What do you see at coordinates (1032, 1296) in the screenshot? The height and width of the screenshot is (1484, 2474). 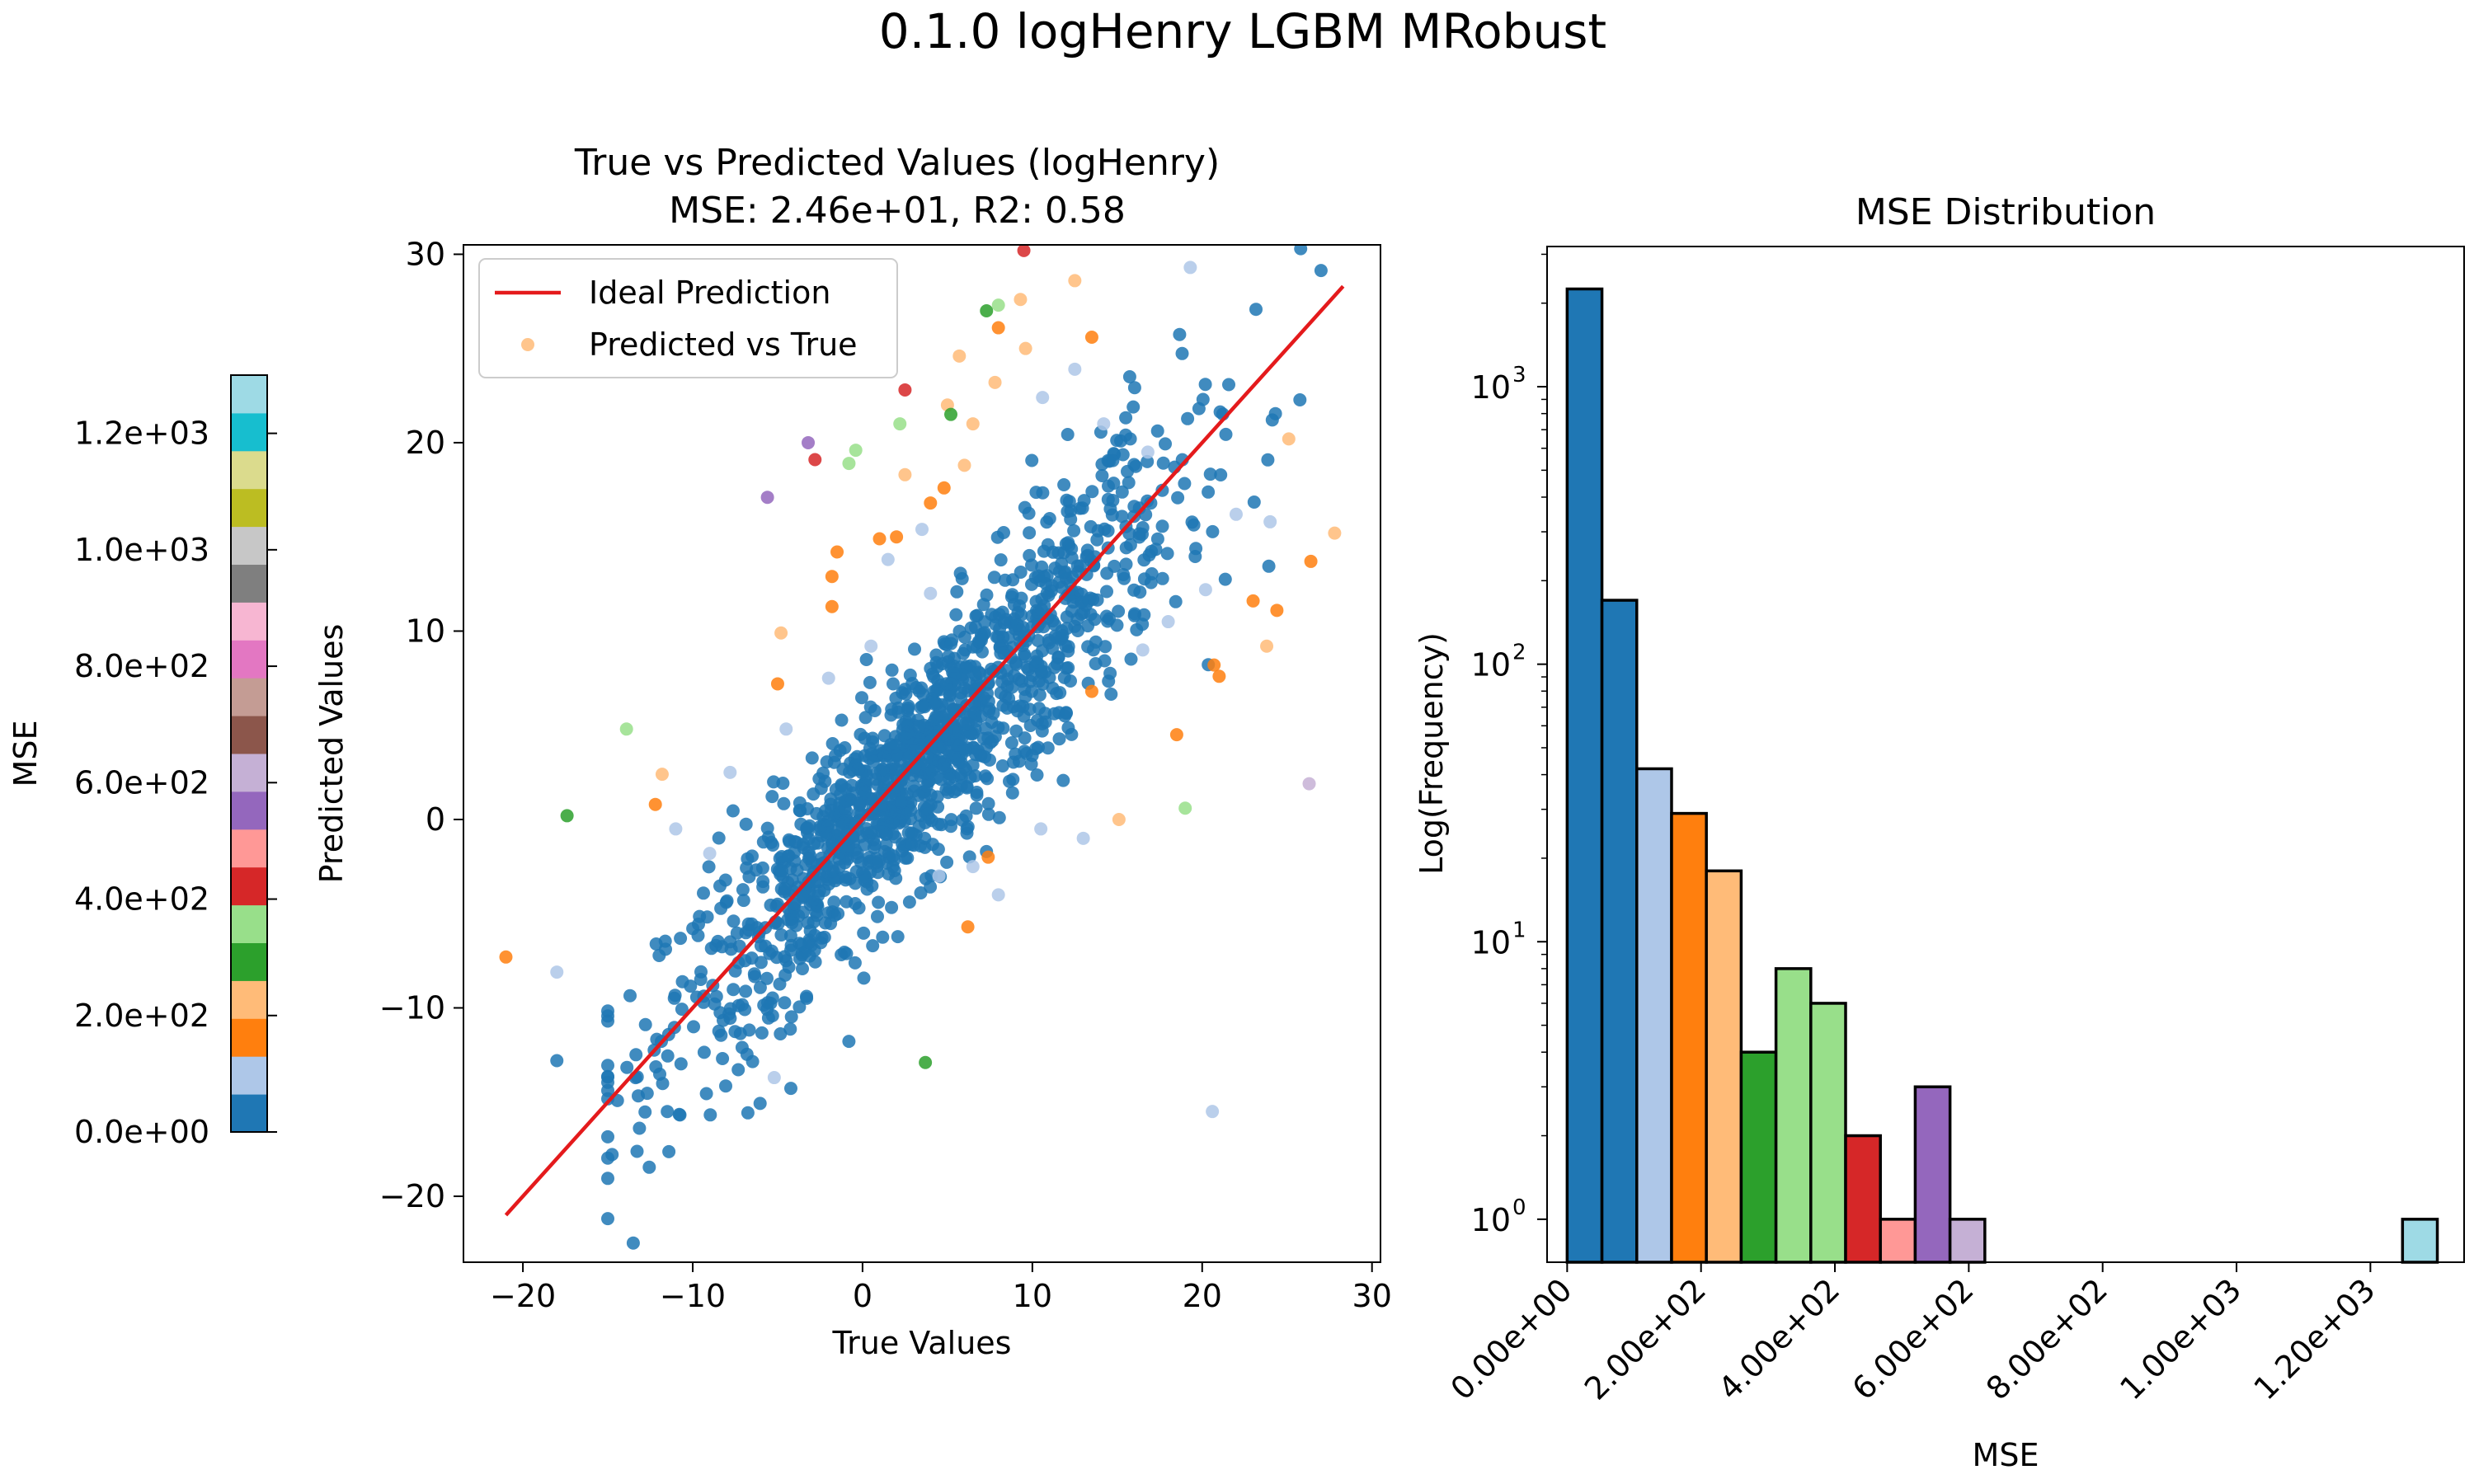 I see `scatter-x-tick-label: 10` at bounding box center [1032, 1296].